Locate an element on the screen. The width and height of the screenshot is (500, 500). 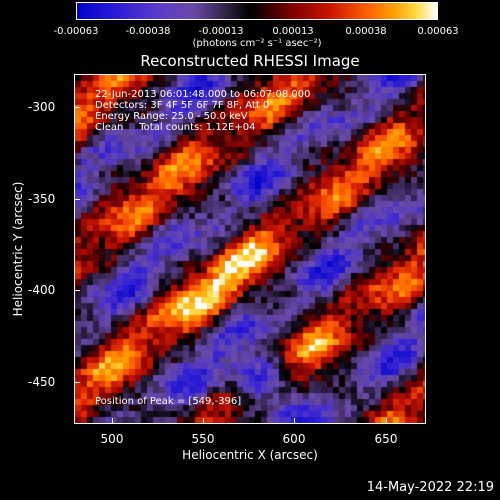
colorbar-tick-label: 0.00013 is located at coordinates (293, 31).